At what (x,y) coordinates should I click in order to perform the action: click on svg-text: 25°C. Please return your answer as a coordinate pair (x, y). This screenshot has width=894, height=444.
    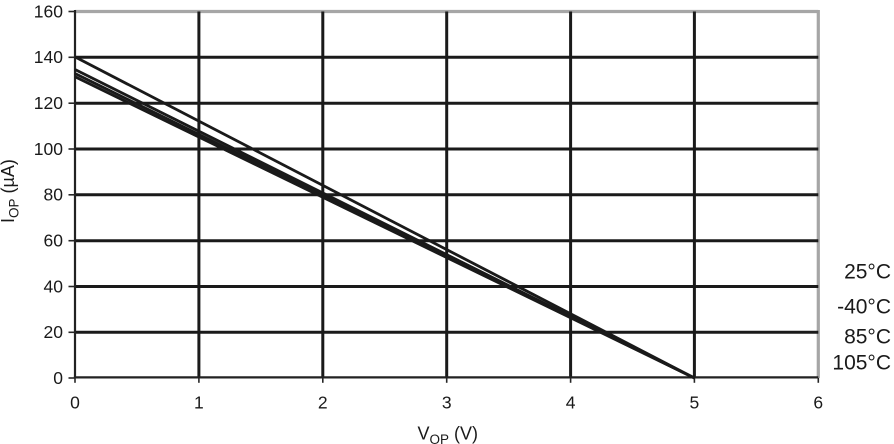
    Looking at the image, I should click on (867, 272).